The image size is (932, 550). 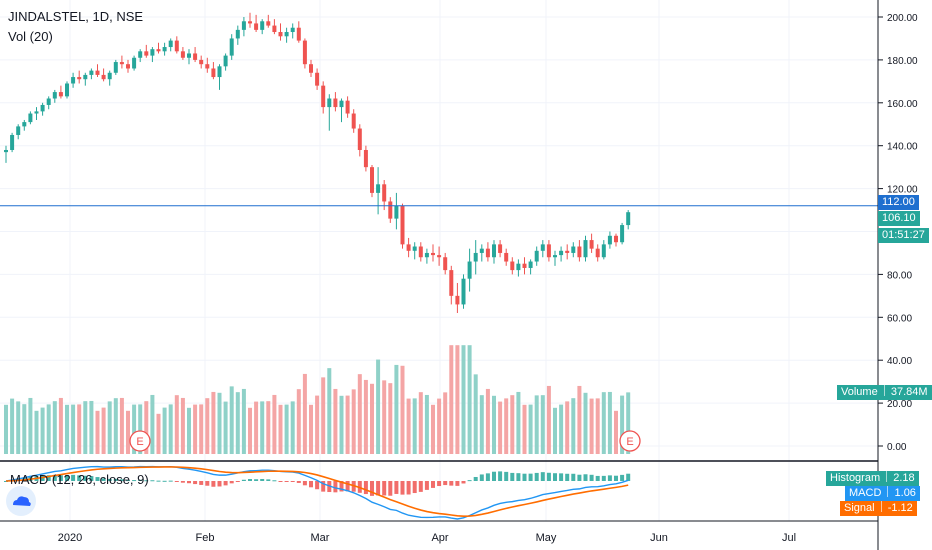 What do you see at coordinates (878, 508) in the screenshot?
I see `signal-value-tag: Signal -1.12` at bounding box center [878, 508].